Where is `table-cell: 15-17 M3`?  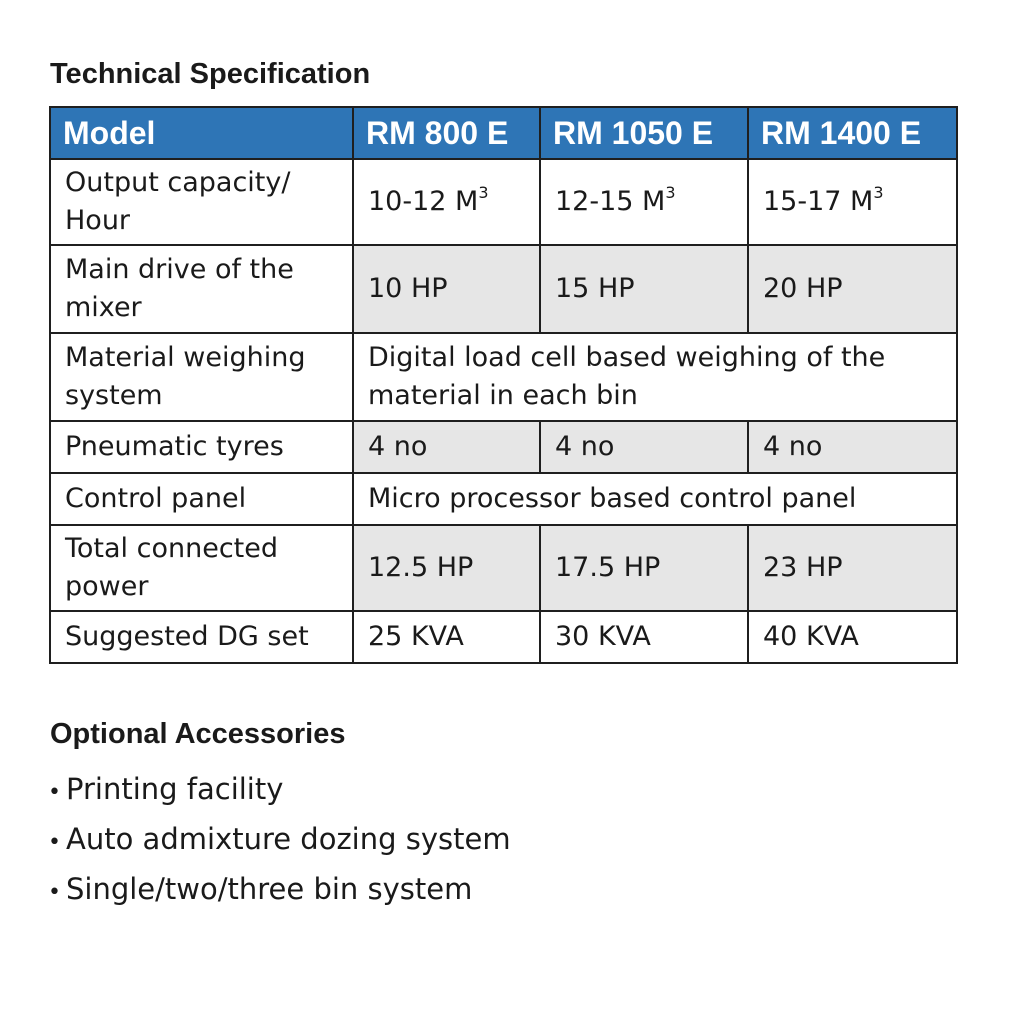
table-cell: 15-17 M3 is located at coordinates (852, 202).